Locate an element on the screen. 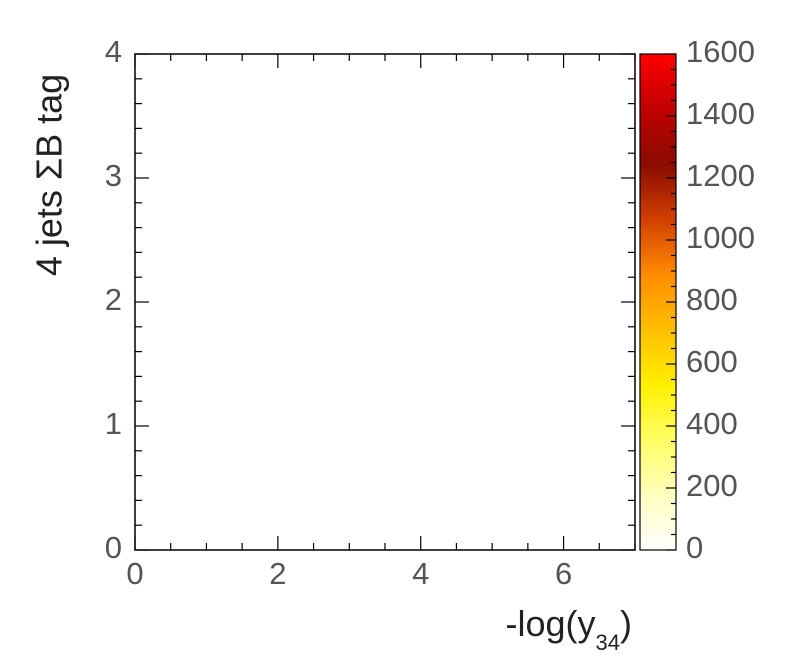 Image resolution: width=796 pixels, height=672 pixels. y-tick-label: 0 is located at coordinates (113, 547).